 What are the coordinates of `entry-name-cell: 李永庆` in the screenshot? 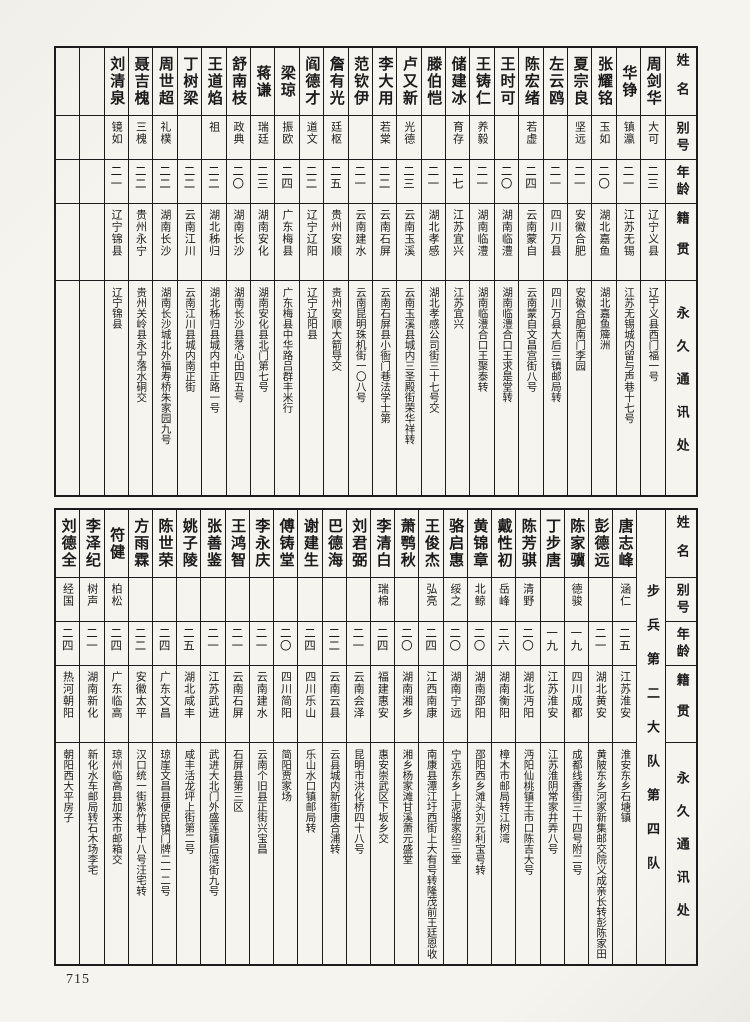 It's located at (261, 544).